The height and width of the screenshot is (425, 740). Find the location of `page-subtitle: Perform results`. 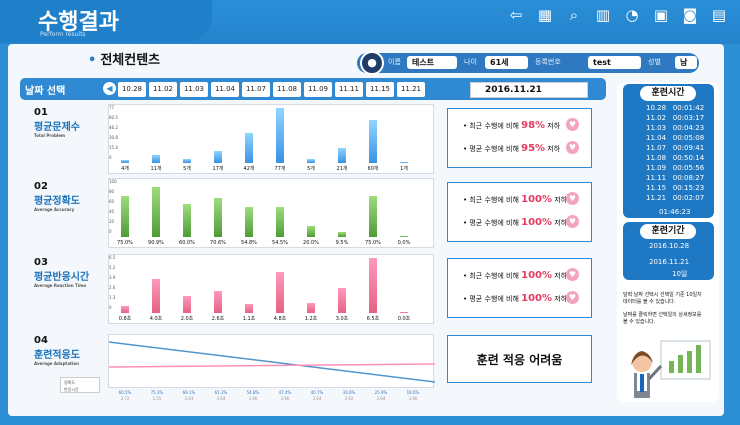

page-subtitle: Perform results is located at coordinates (63, 34).